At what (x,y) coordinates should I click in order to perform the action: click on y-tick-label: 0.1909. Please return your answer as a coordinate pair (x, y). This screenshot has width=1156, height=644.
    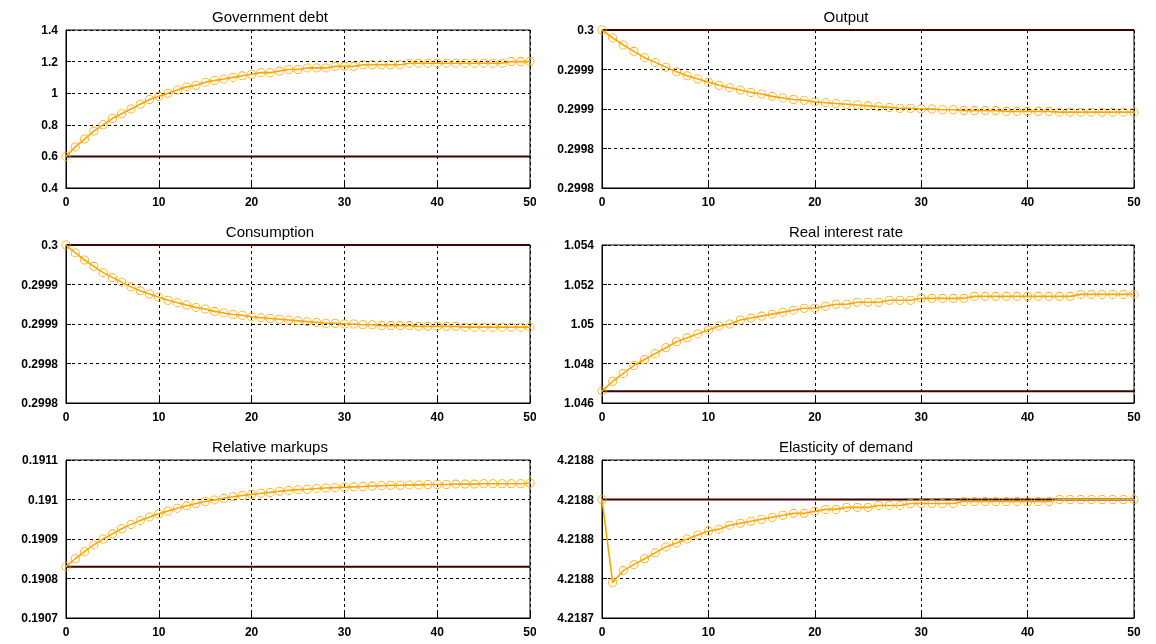
    Looking at the image, I should click on (40, 539).